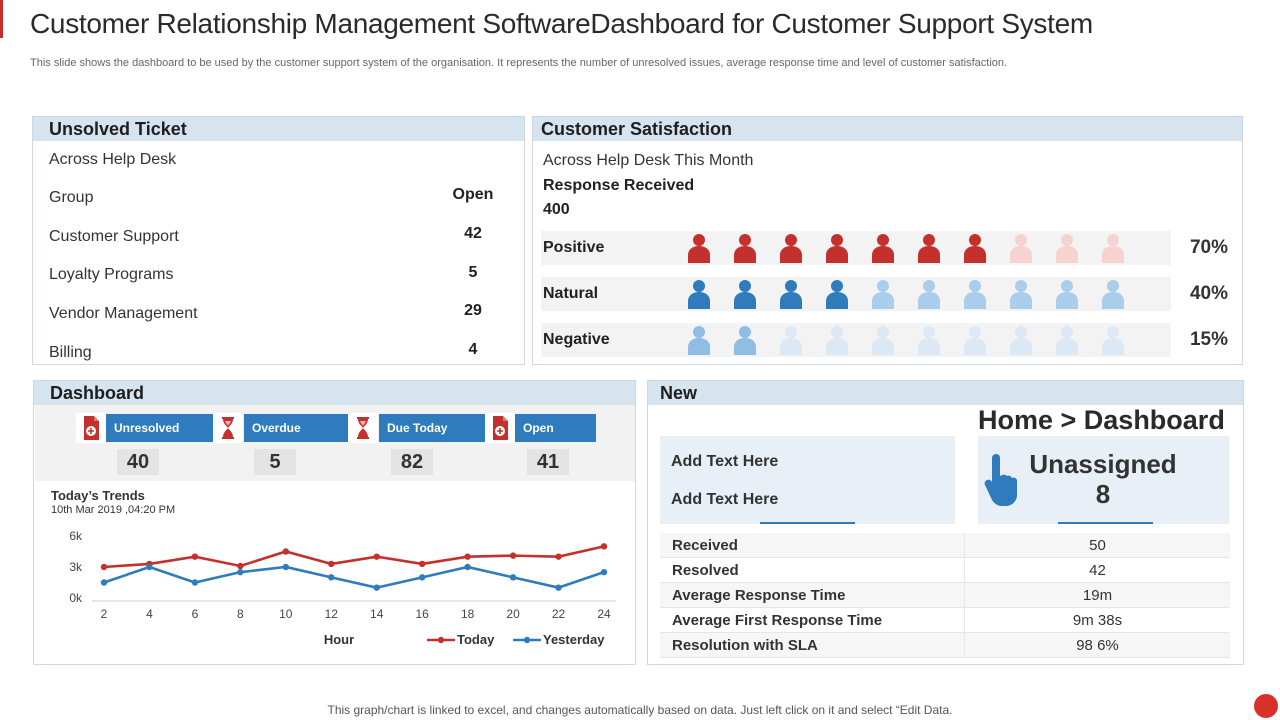 The height and width of the screenshot is (720, 1280). I want to click on x-tick-label: 16, so click(423, 614).